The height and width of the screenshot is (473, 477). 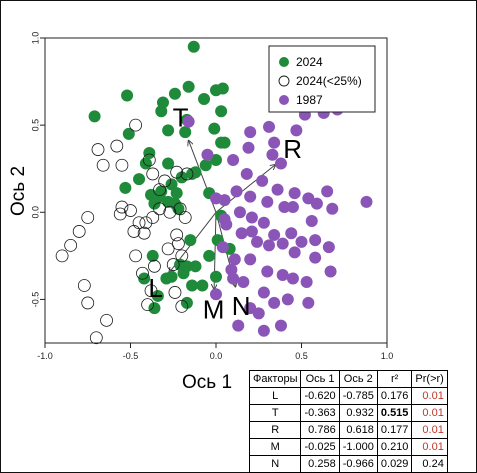 I want to click on table-cell: 0.786, so click(x=320, y=430).